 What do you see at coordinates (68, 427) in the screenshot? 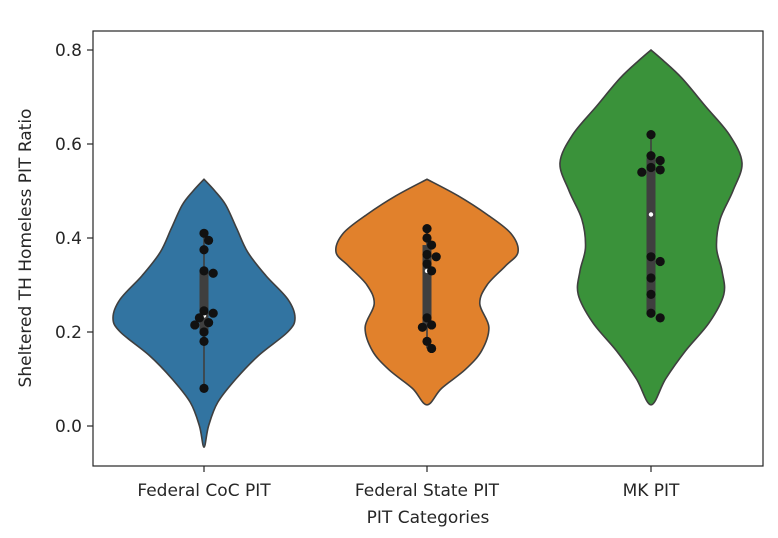
I see `y-tick-label: 0.0` at bounding box center [68, 427].